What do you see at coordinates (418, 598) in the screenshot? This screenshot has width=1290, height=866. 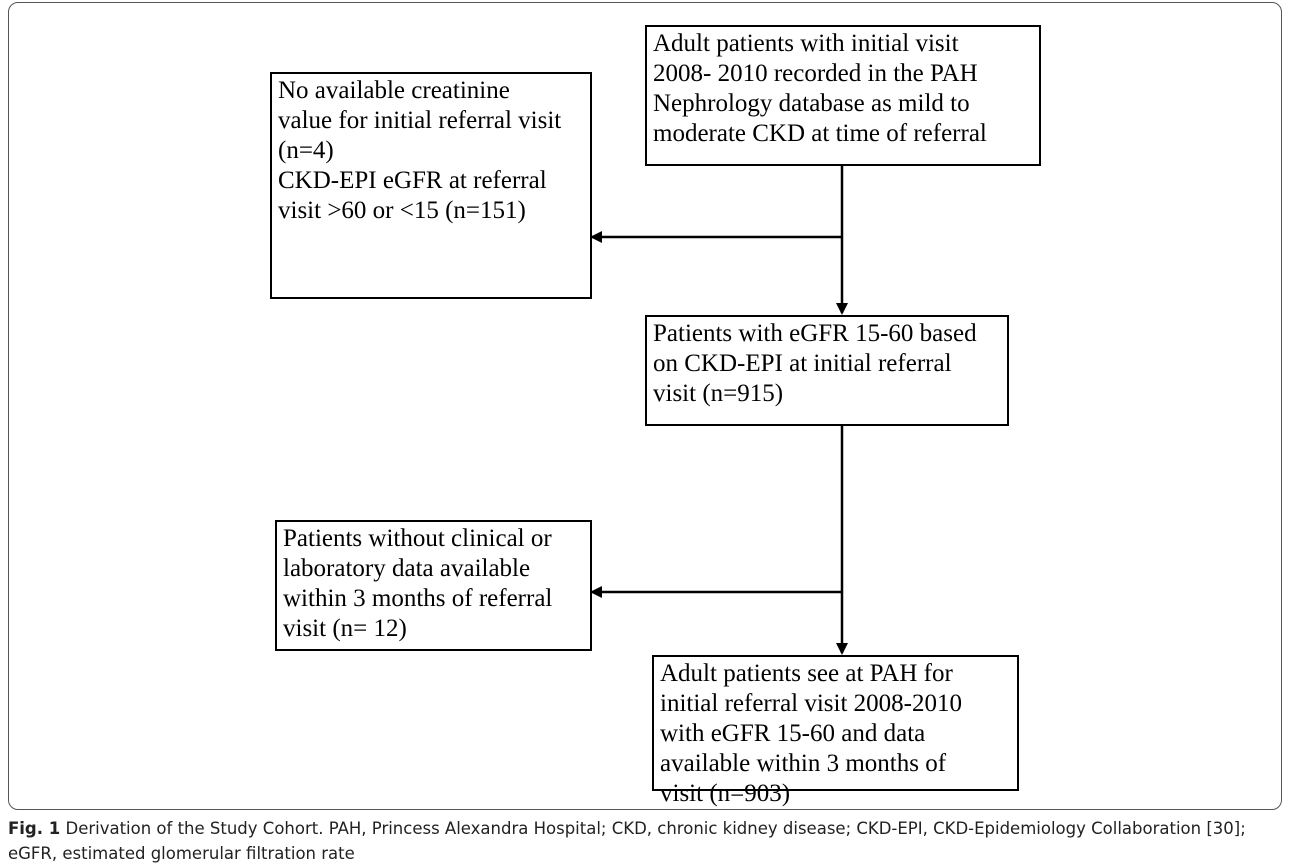 I see `box-line: within 3 months of referral` at bounding box center [418, 598].